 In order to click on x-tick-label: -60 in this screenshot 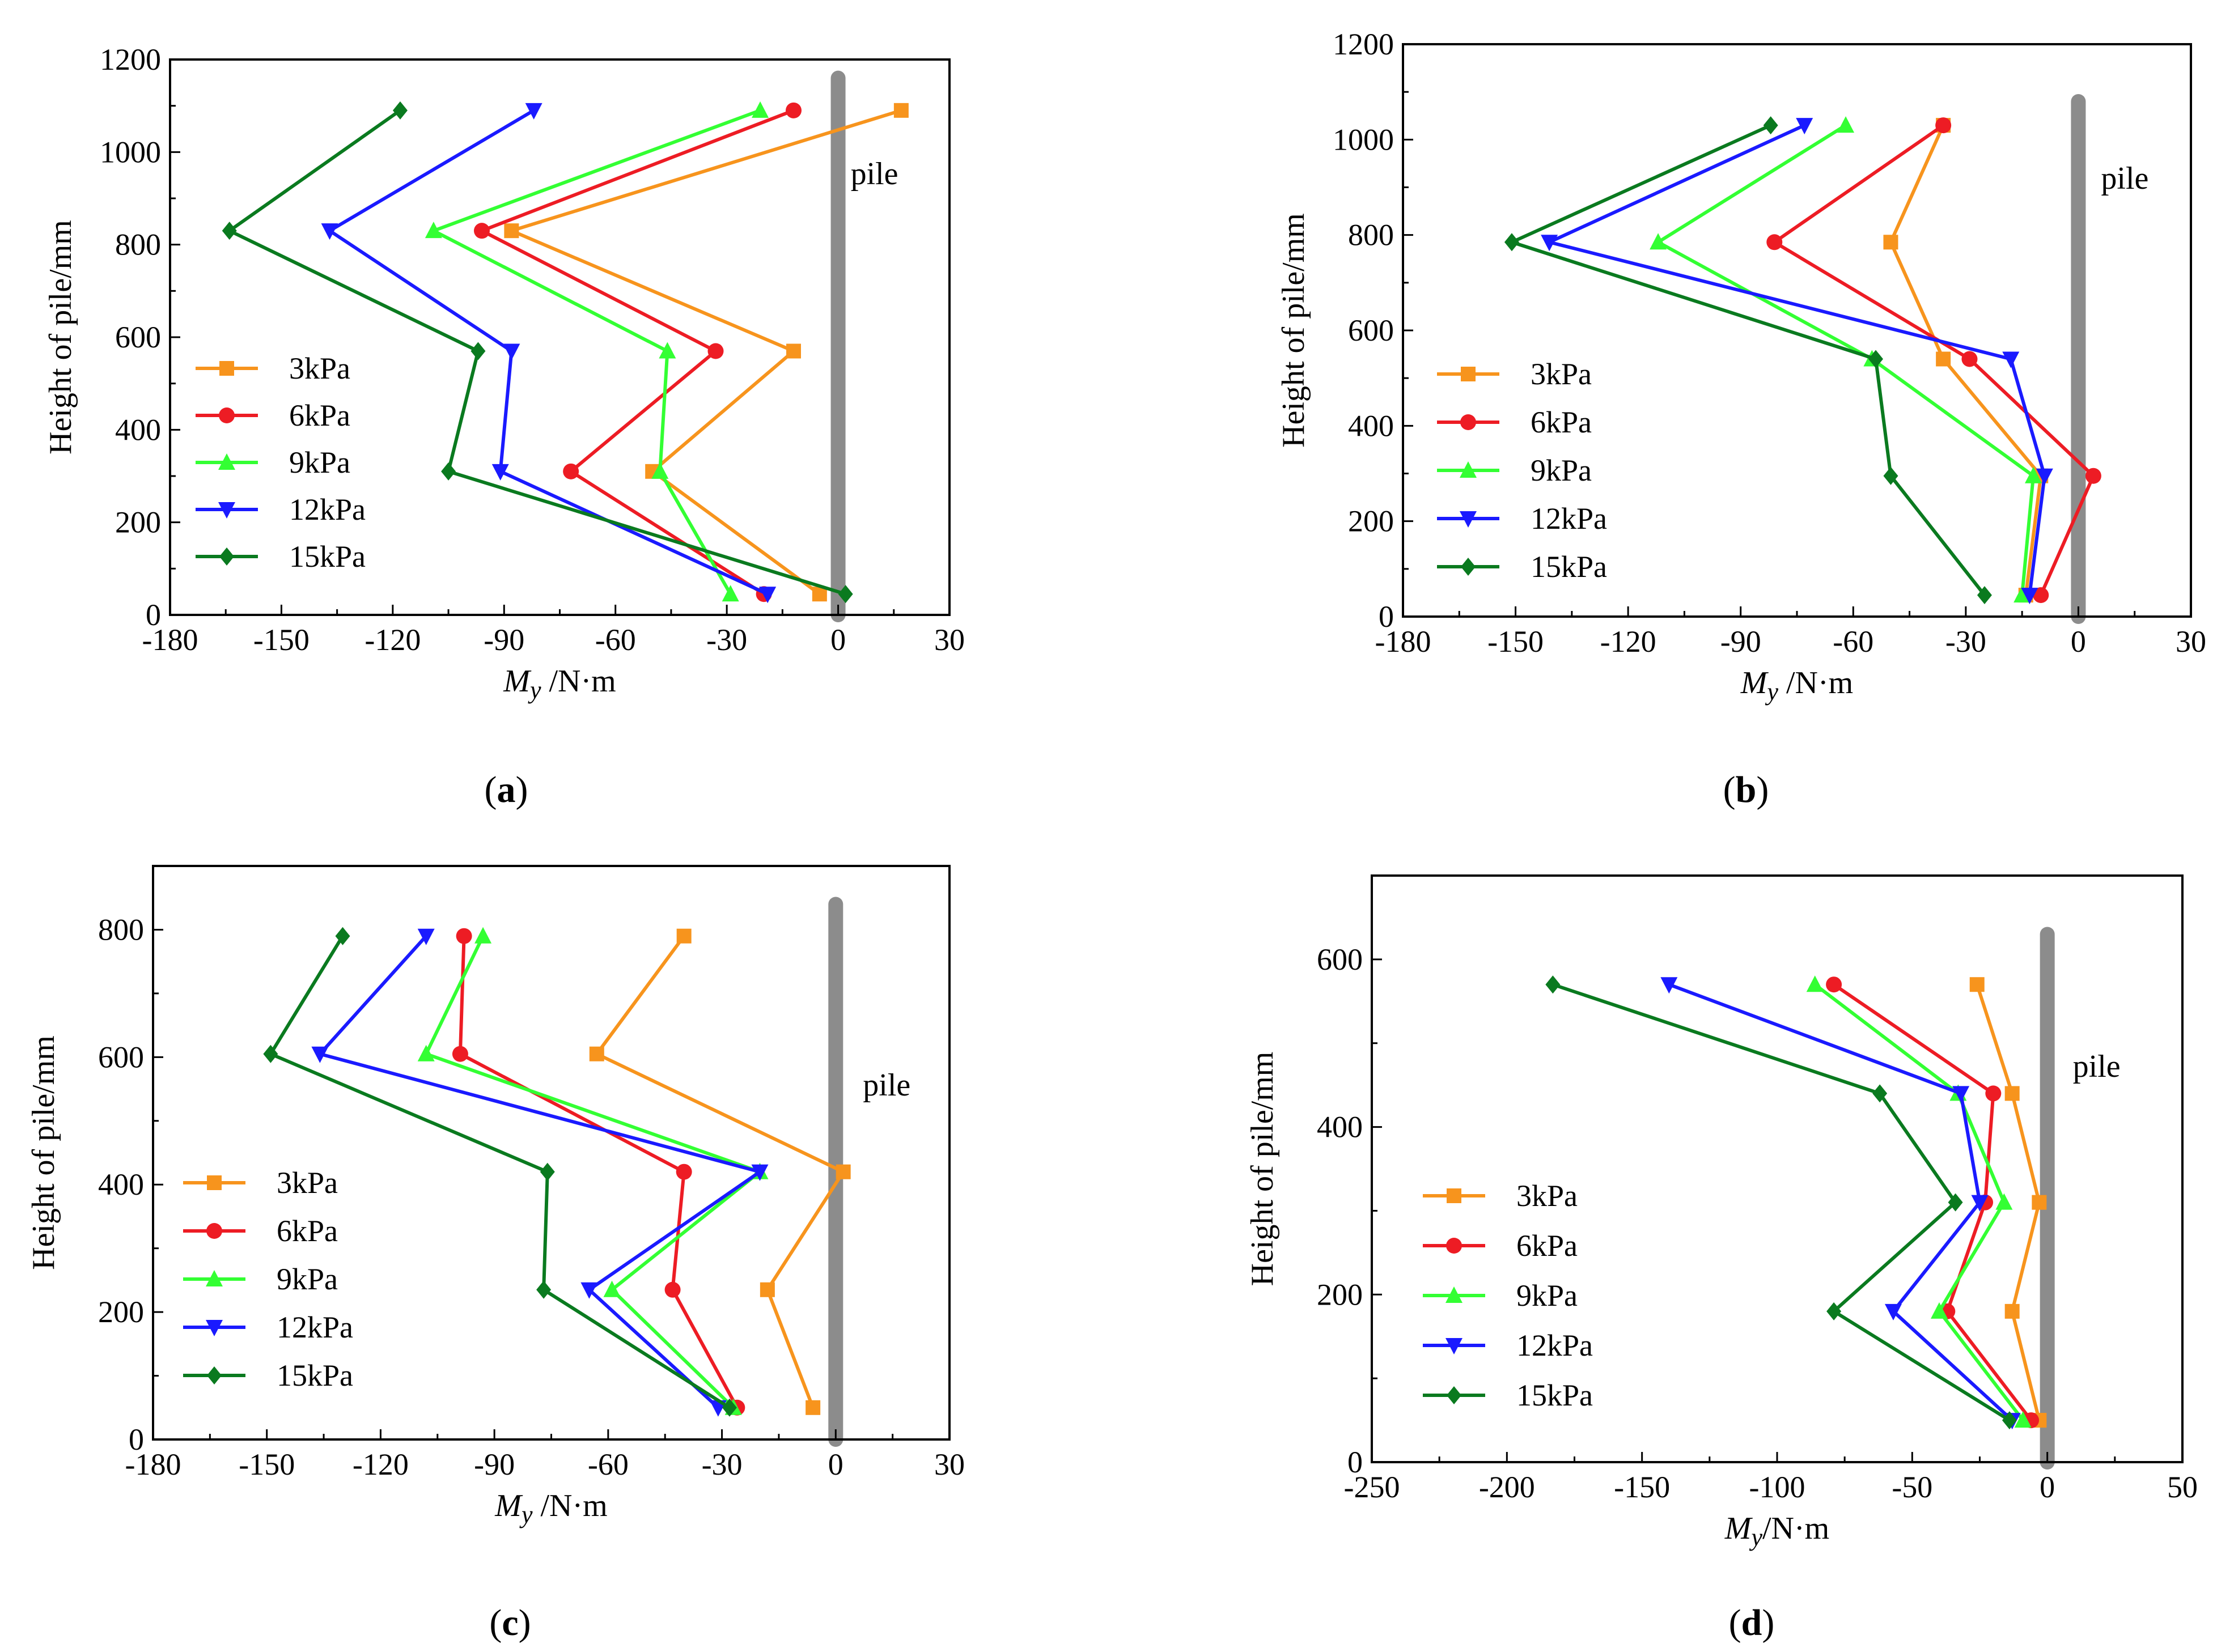, I will do `click(615, 640)`.